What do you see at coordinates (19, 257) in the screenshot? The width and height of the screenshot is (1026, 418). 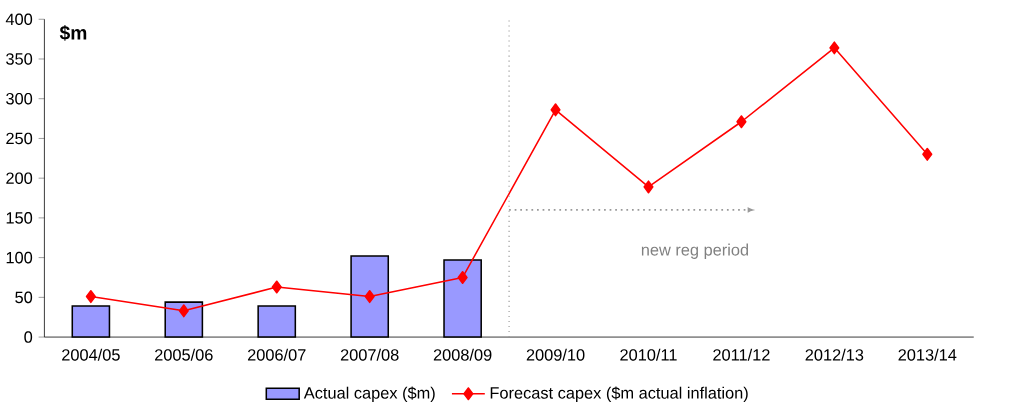 I see `y-tick-label: 100` at bounding box center [19, 257].